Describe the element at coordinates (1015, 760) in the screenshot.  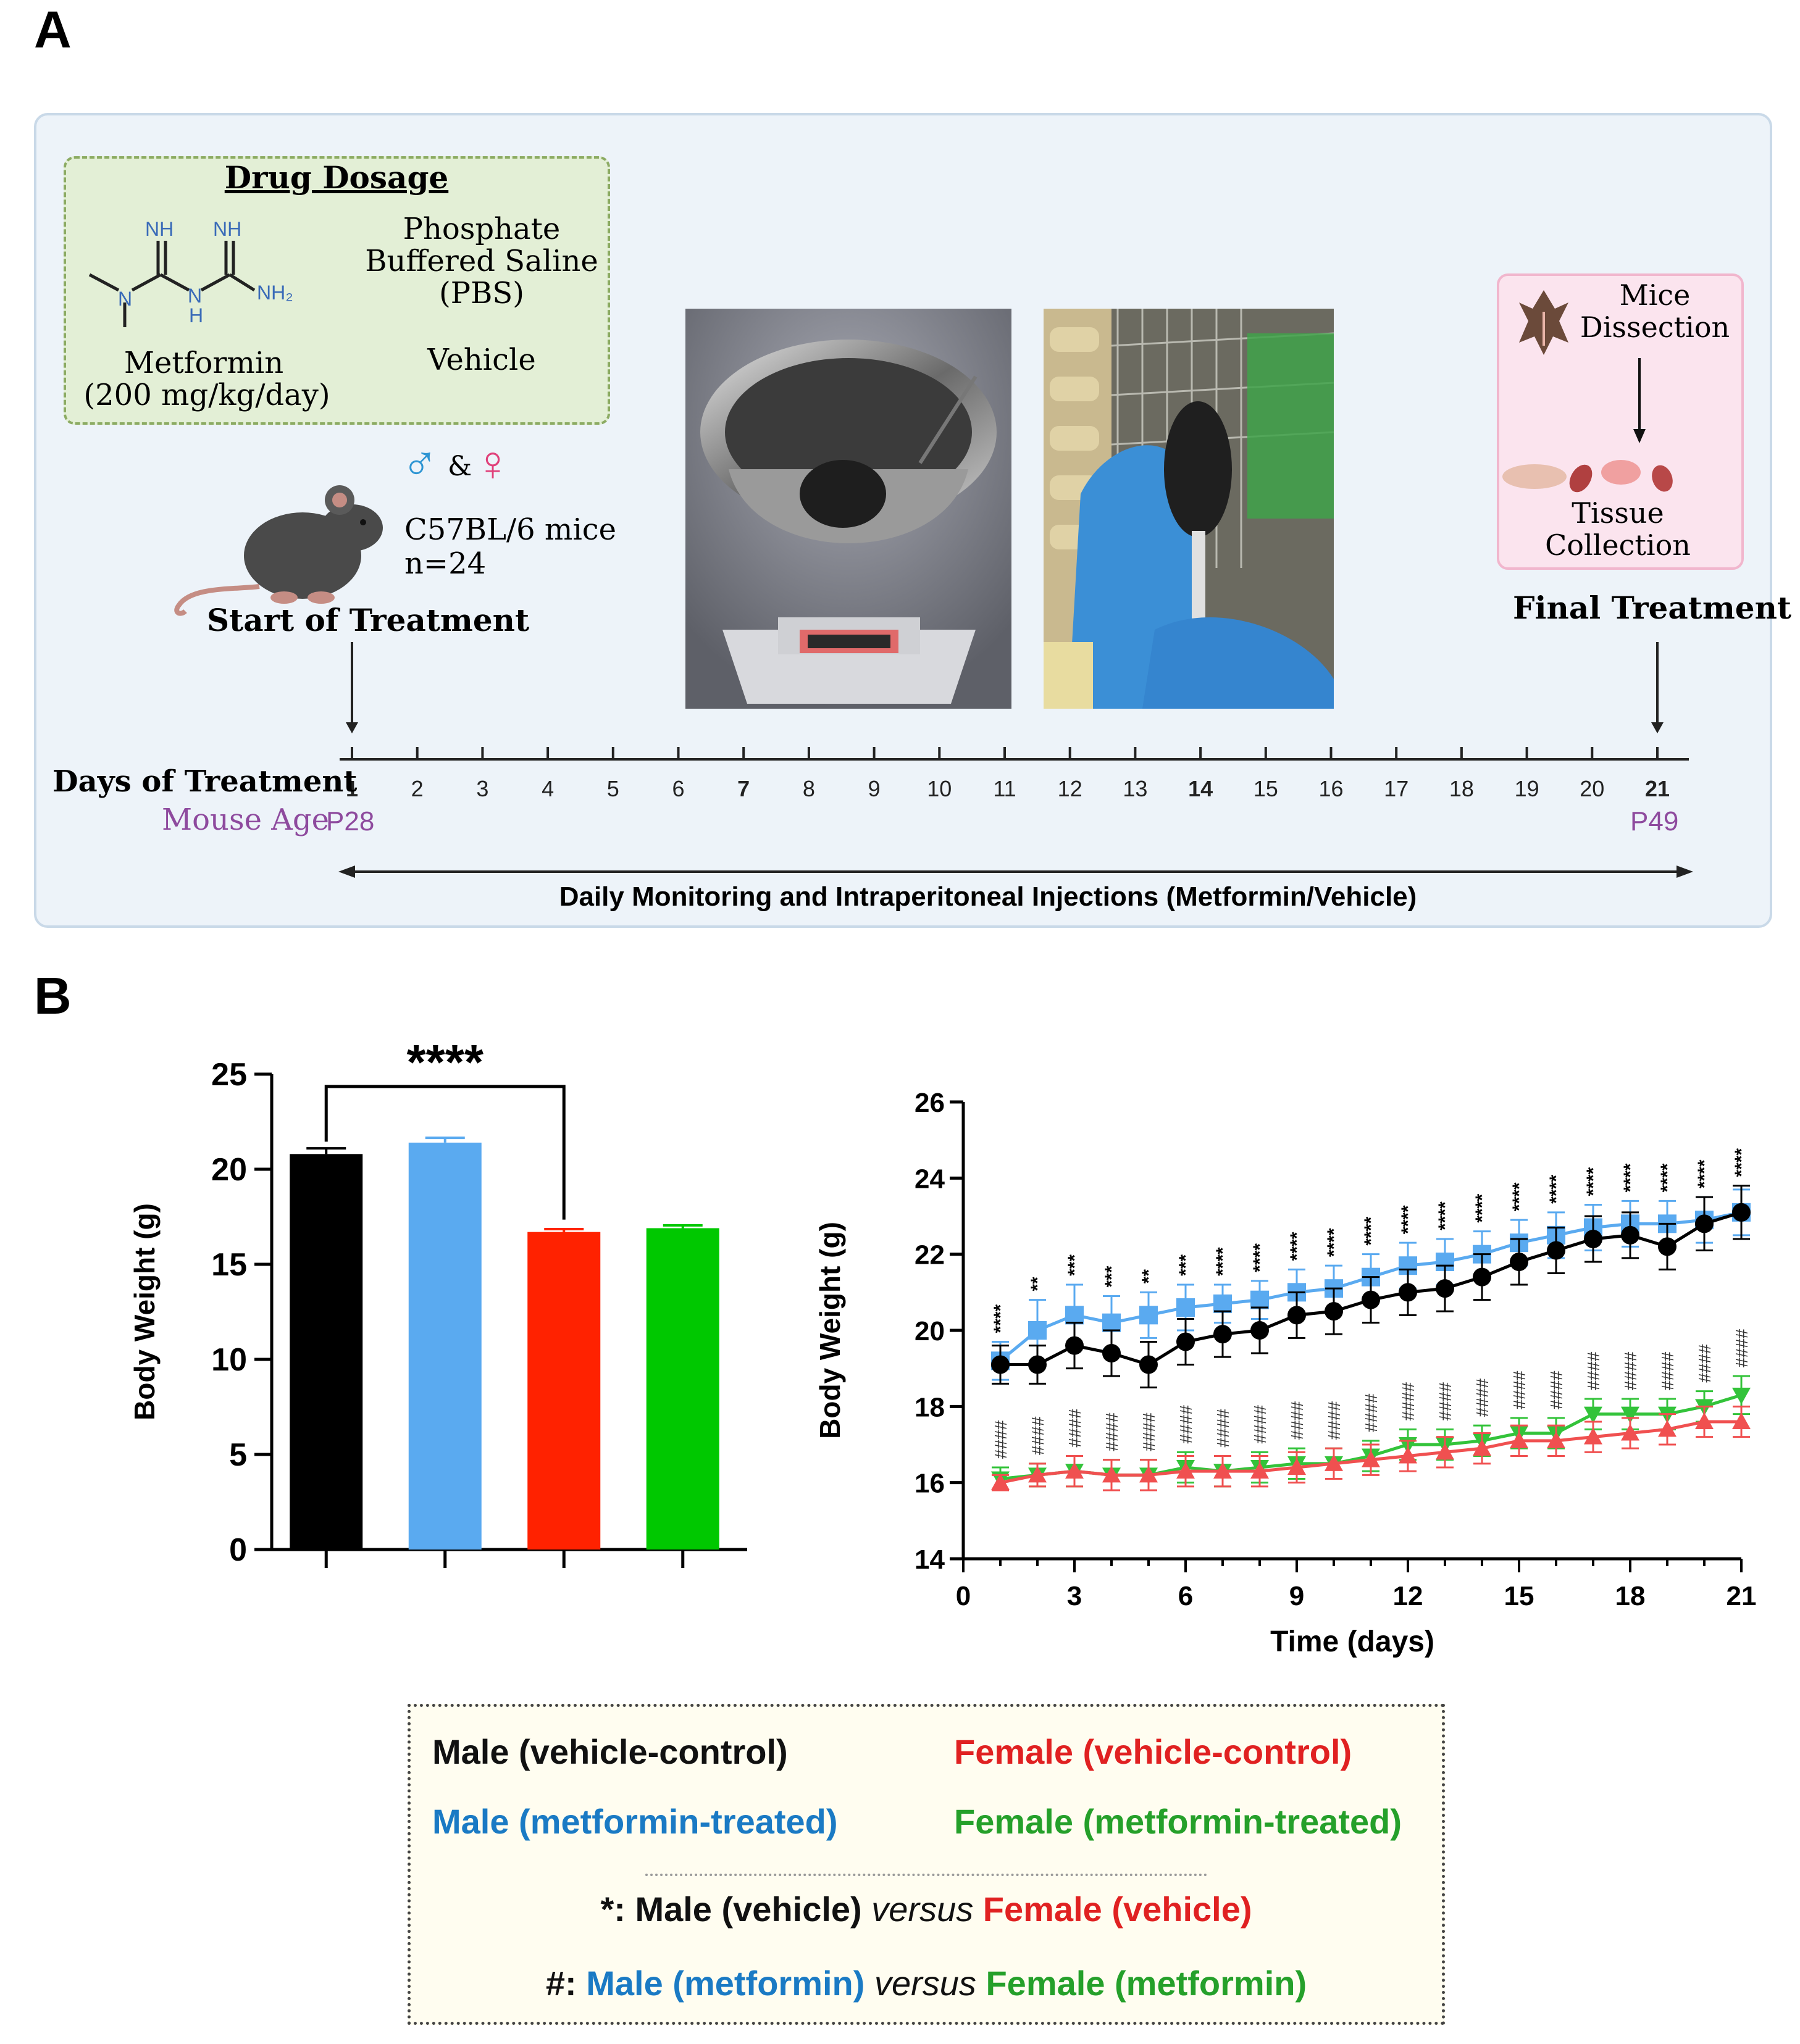
I see `treatment-timeline: 1 2 3 4 5 6 7 8 9 10 11 12 13 14 15 16 17 18 19 20 21` at that location.